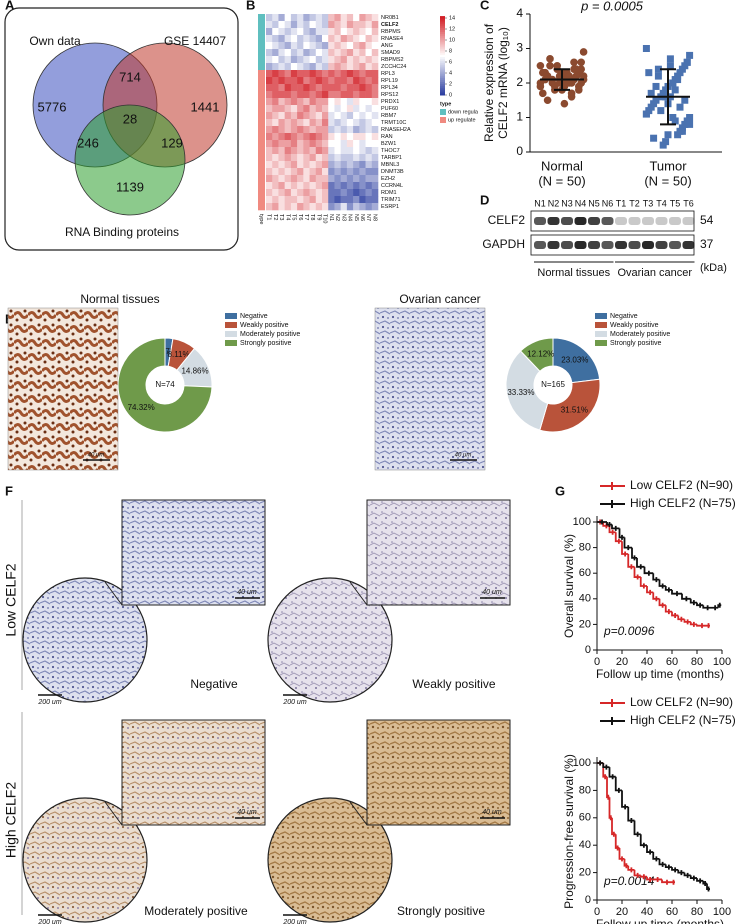 The height and width of the screenshot is (924, 735). I want to click on stain-label: Moderately positive, so click(196, 911).